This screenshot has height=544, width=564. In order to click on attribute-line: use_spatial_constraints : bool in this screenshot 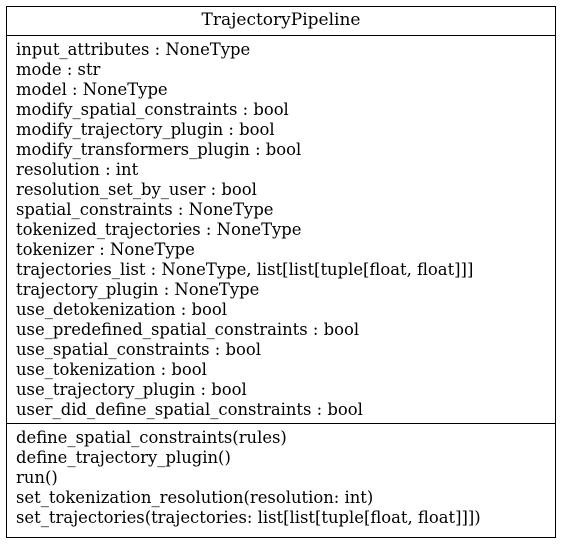, I will do `click(138, 349)`.